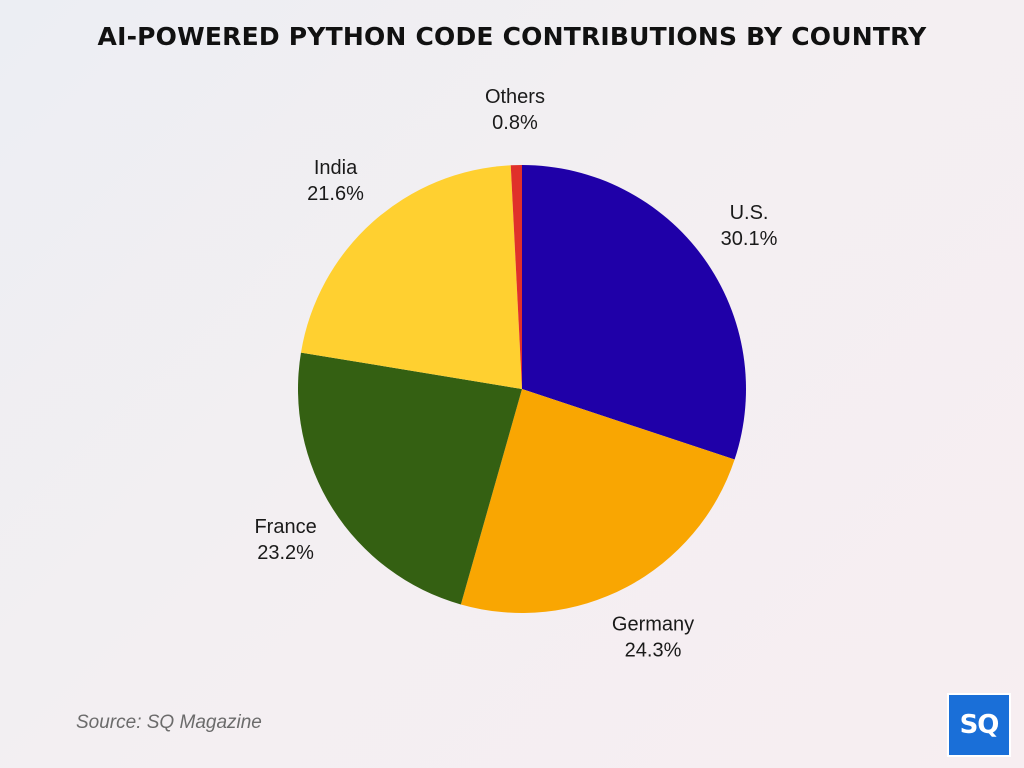 The width and height of the screenshot is (1024, 768). I want to click on pie-label-u-s: U.S. 30.1%, so click(749, 226).